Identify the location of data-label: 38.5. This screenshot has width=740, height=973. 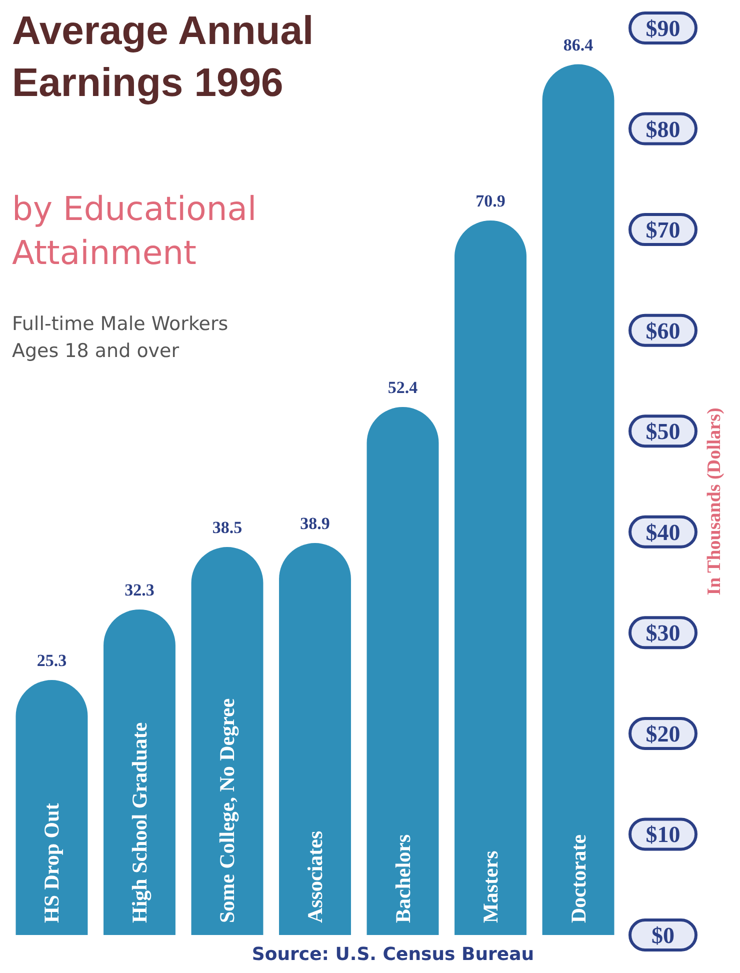
(227, 528).